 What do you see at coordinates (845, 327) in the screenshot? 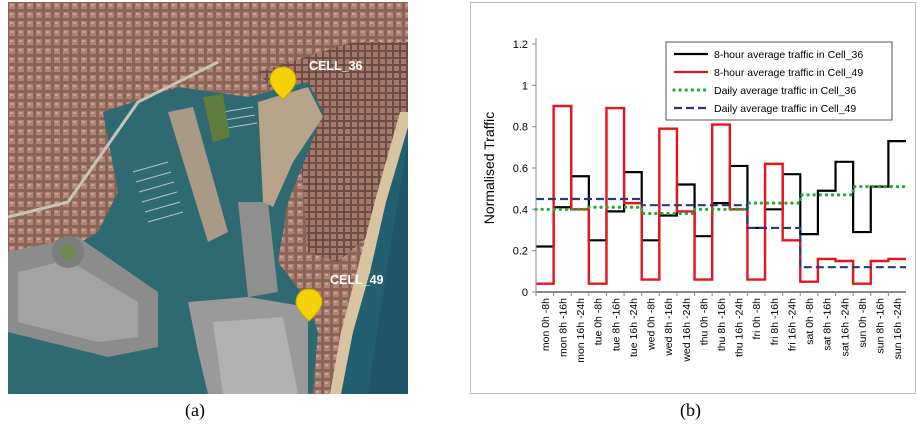
I see `x-tick-label: sat 16h -24h` at bounding box center [845, 327].